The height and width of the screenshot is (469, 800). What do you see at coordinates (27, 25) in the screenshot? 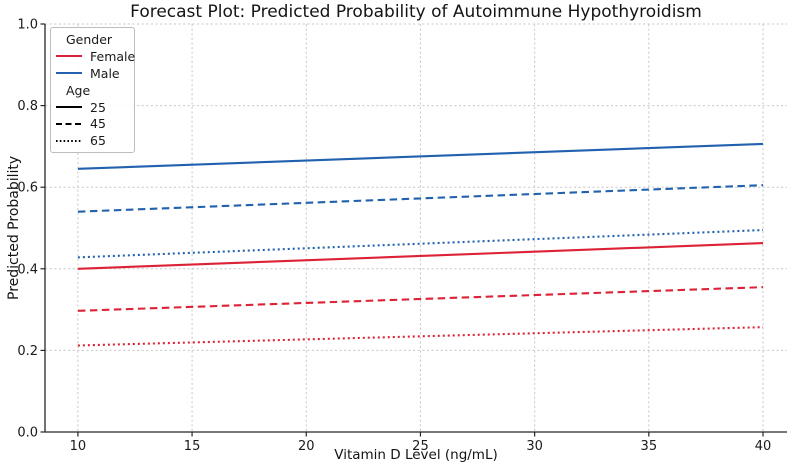
I see `y-tick-label: 1.0` at bounding box center [27, 25].